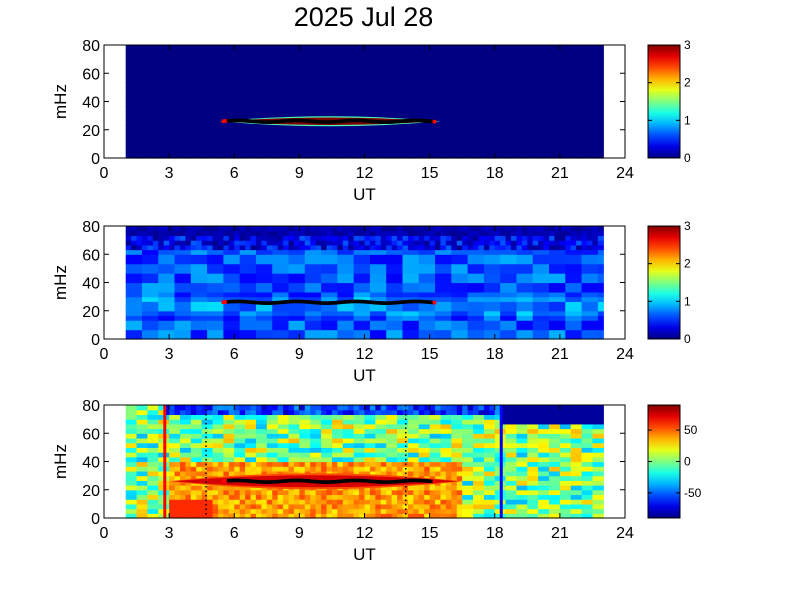 Image resolution: width=801 pixels, height=600 pixels. Describe the element at coordinates (234, 354) in the screenshot. I see `x-tick-label: 6` at that location.